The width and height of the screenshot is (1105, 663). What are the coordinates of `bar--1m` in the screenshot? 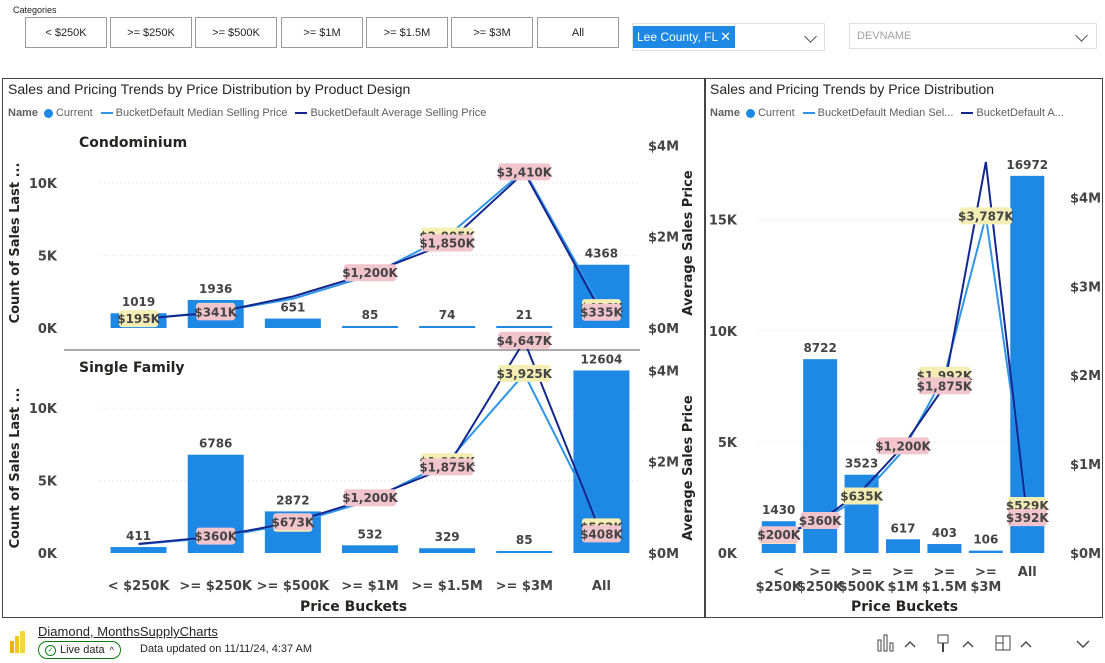 It's located at (903, 546).